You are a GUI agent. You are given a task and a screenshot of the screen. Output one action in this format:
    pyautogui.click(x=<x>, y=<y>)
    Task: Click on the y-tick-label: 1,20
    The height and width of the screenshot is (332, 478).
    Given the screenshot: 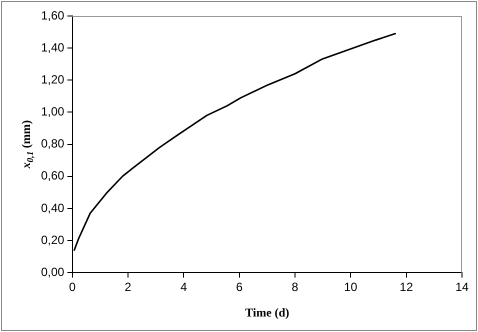 What is the action you would take?
    pyautogui.click(x=52, y=79)
    